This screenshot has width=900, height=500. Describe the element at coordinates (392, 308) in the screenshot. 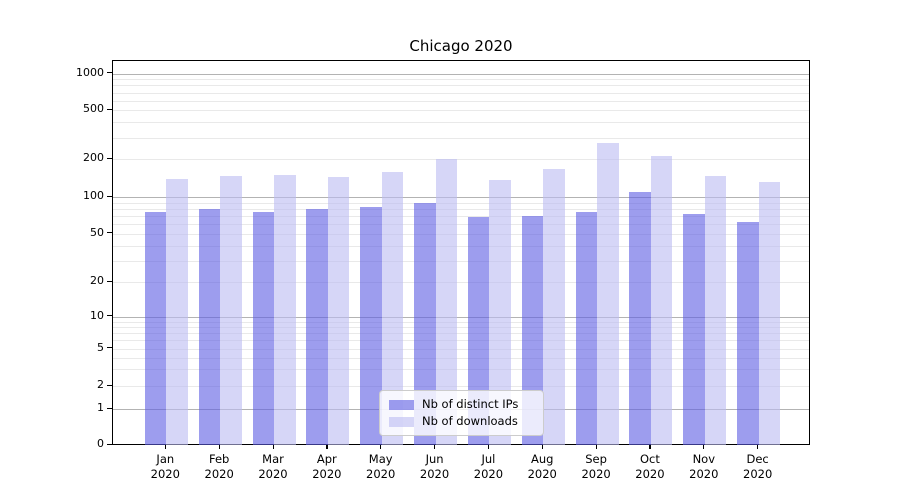

I see `bar-nb-of-downloads-may` at that location.